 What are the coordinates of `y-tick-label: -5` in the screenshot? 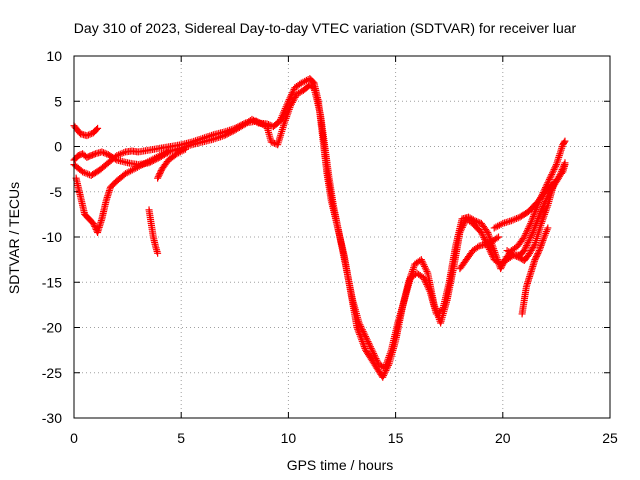 It's located at (56, 192).